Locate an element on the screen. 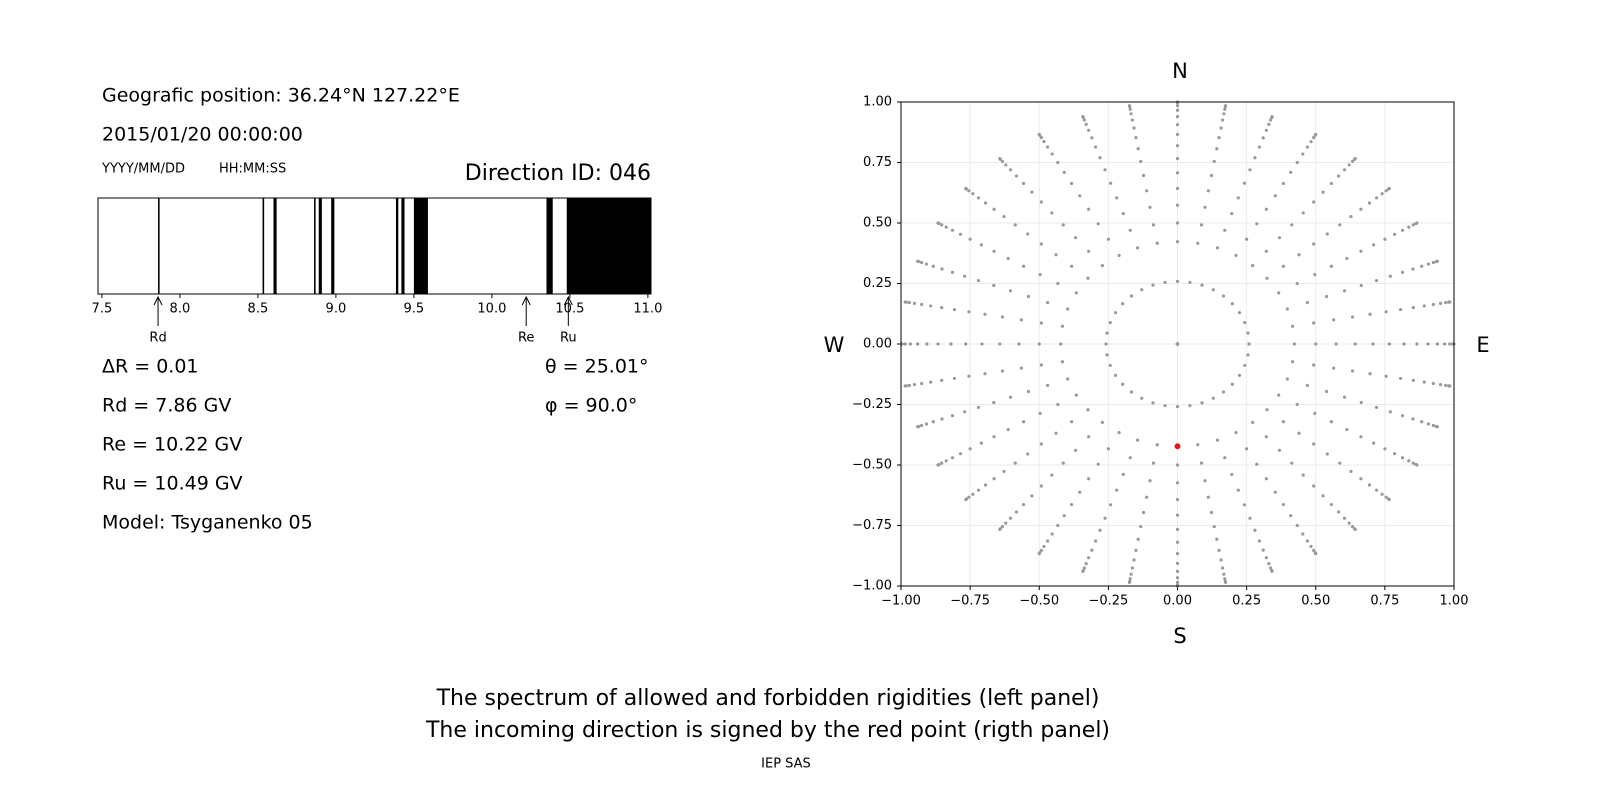  compass-s: S is located at coordinates (1179, 636).